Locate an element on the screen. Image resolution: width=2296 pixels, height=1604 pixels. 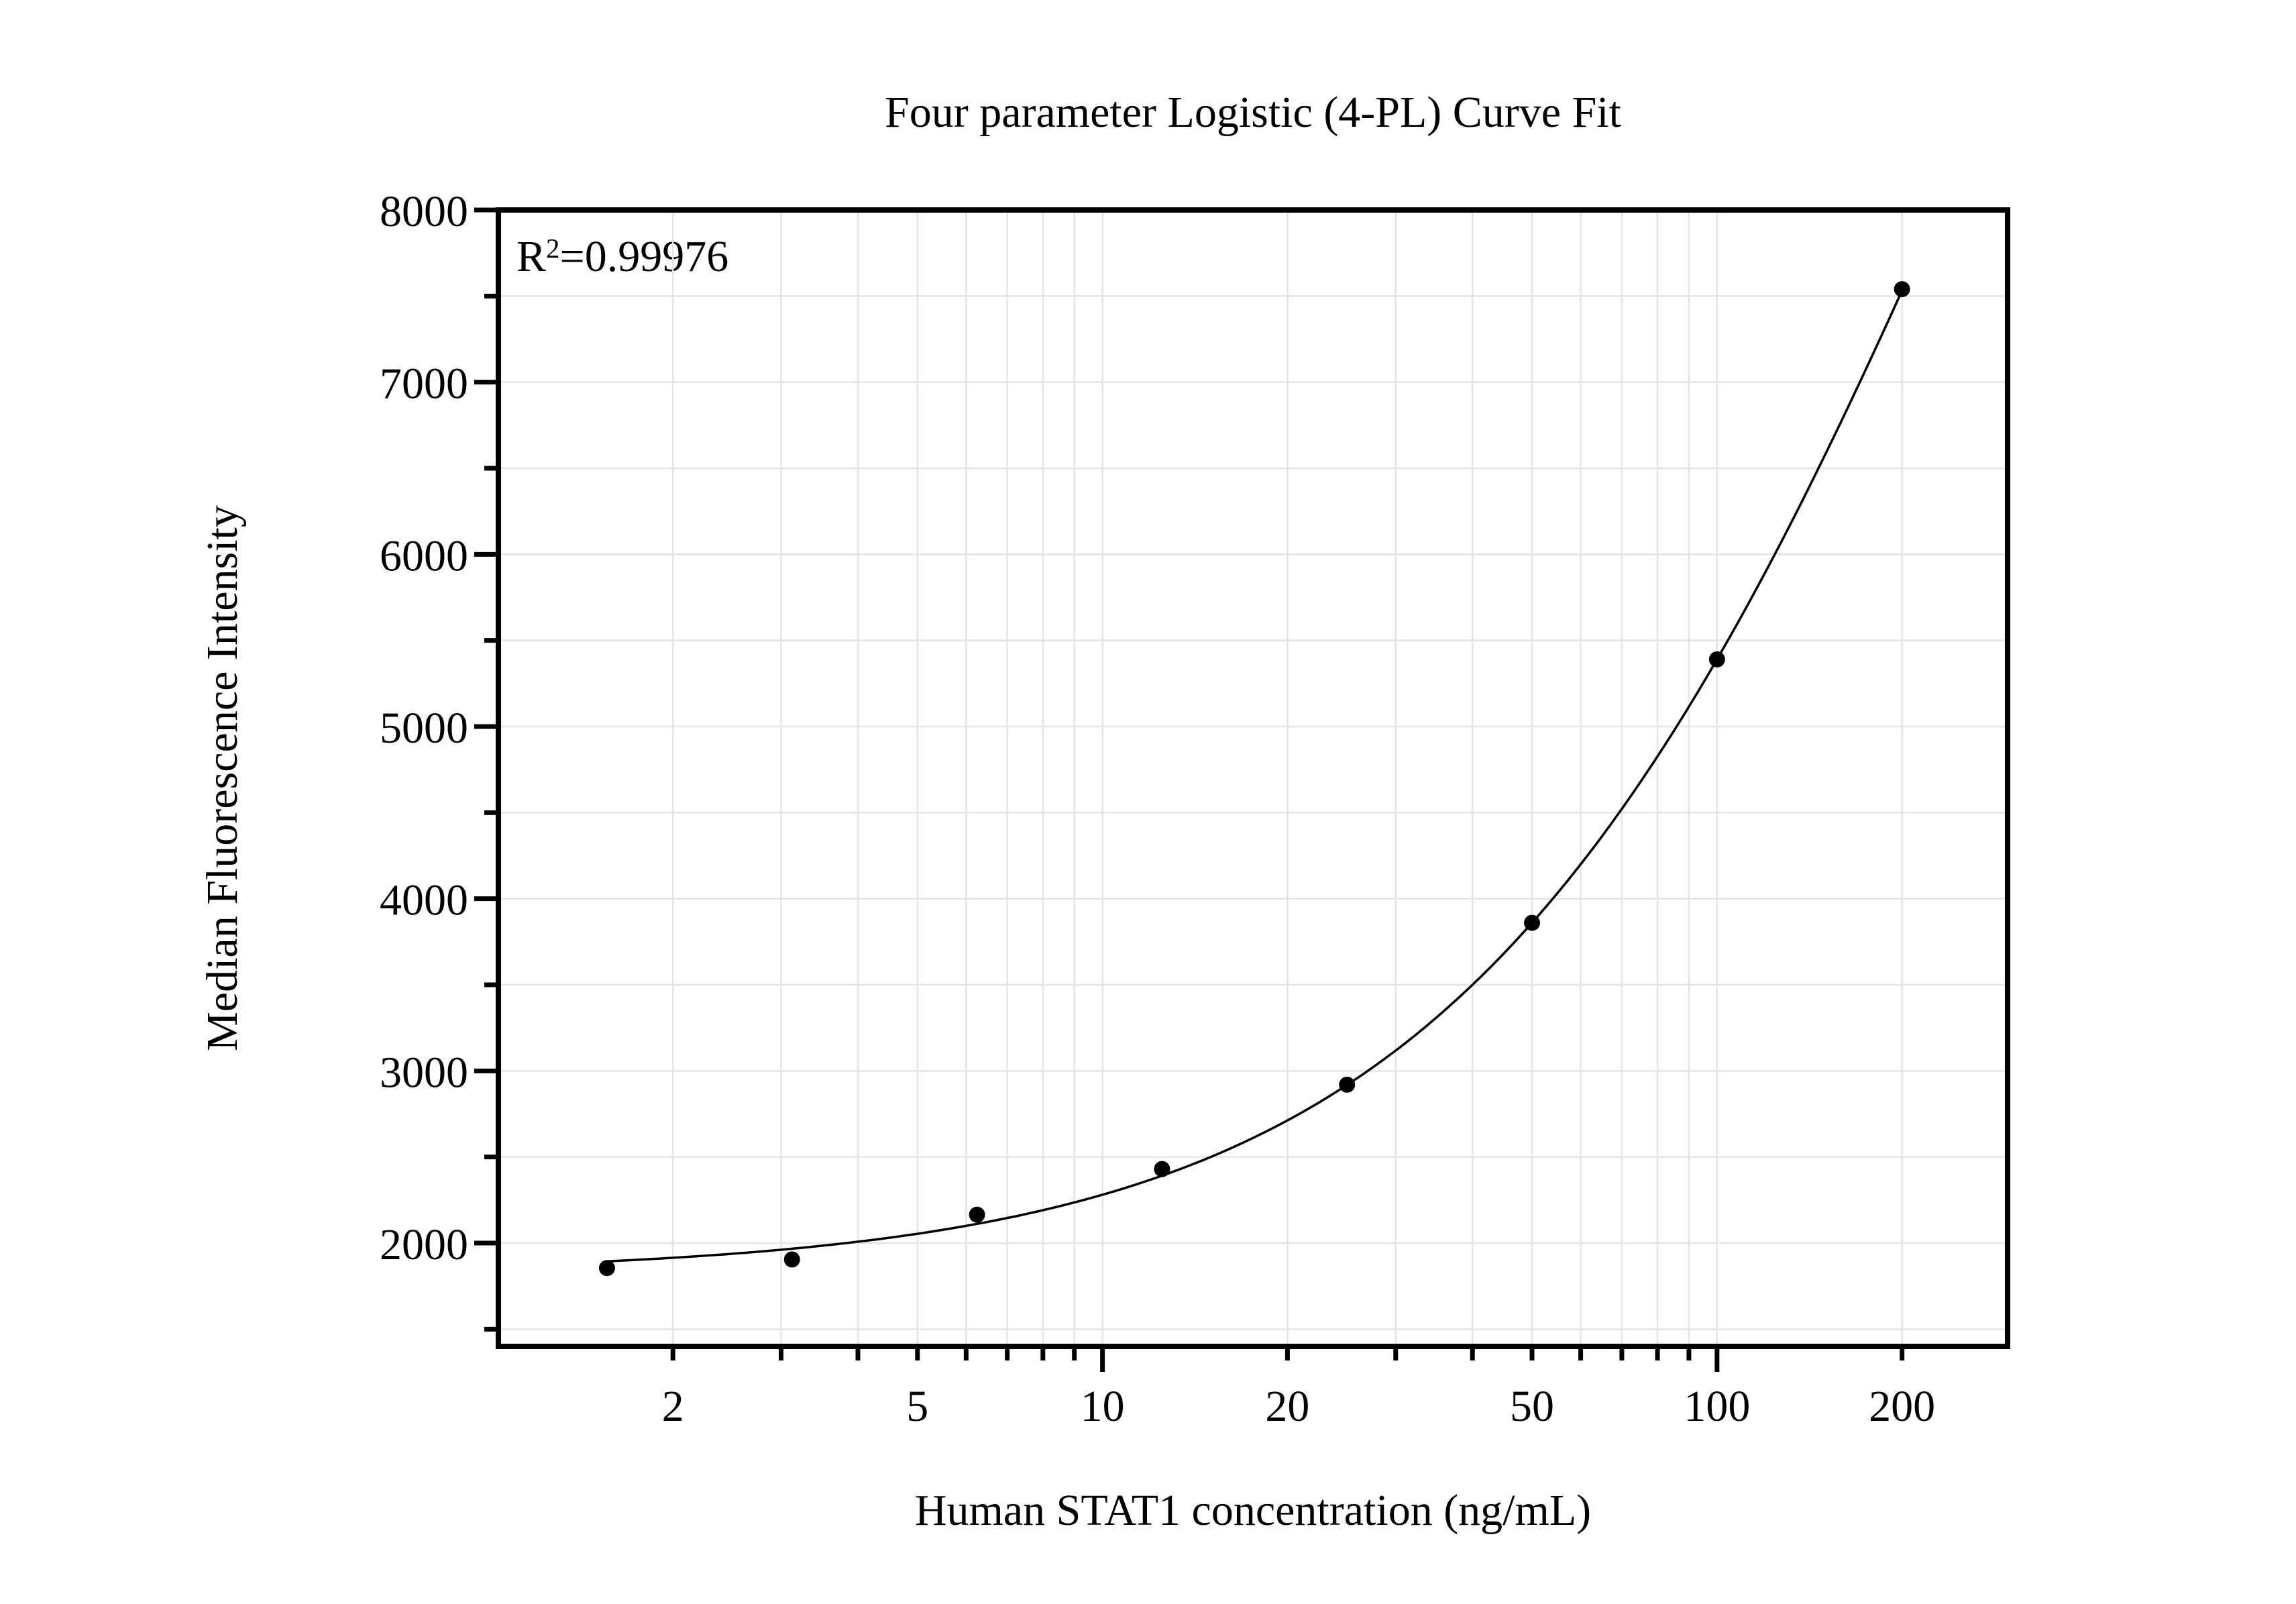
y-tick-label: 4000 is located at coordinates (424, 900).